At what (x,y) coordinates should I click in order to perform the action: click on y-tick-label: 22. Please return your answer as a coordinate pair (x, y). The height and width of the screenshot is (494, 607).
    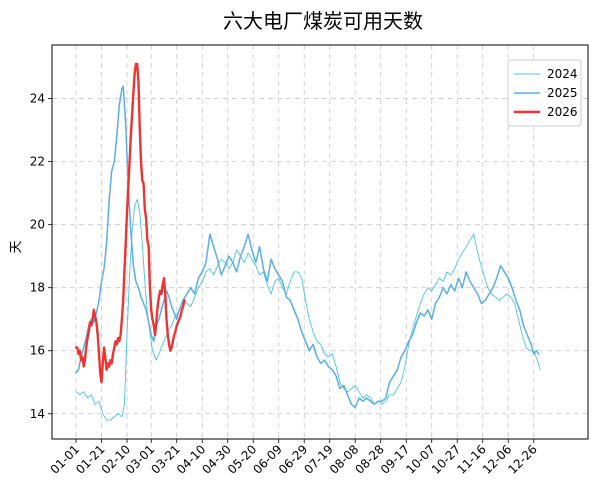
    Looking at the image, I should click on (37, 162).